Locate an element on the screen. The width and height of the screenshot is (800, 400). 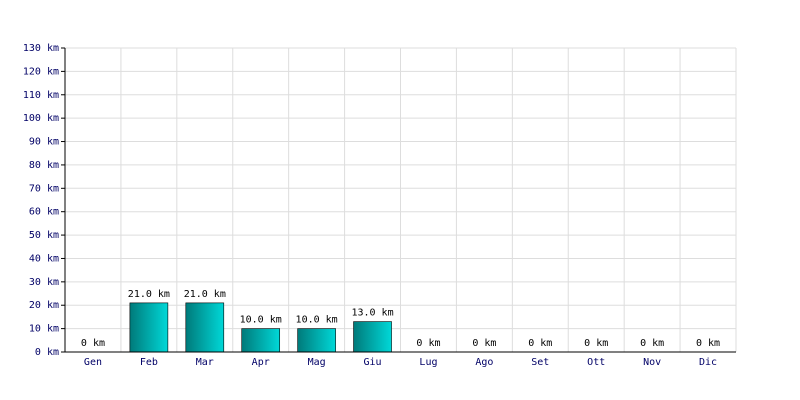
x-tick-label: Nov is located at coordinates (652, 362).